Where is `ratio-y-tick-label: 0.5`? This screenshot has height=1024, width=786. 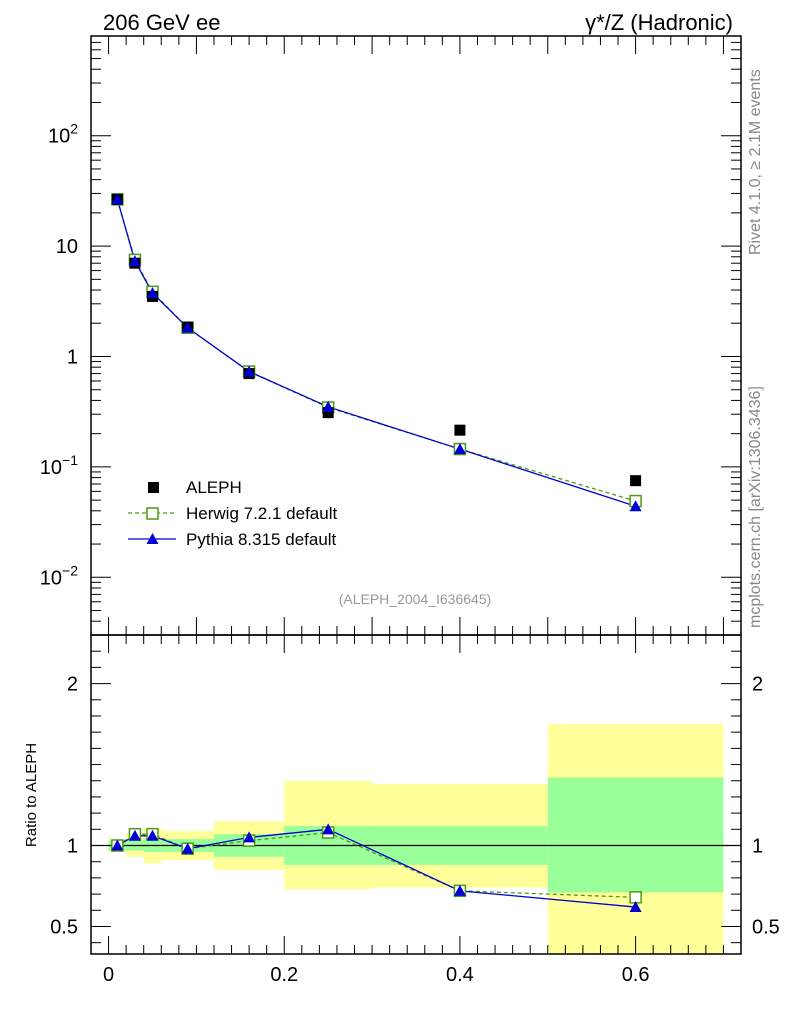
ratio-y-tick-label: 0.5 is located at coordinates (64, 927).